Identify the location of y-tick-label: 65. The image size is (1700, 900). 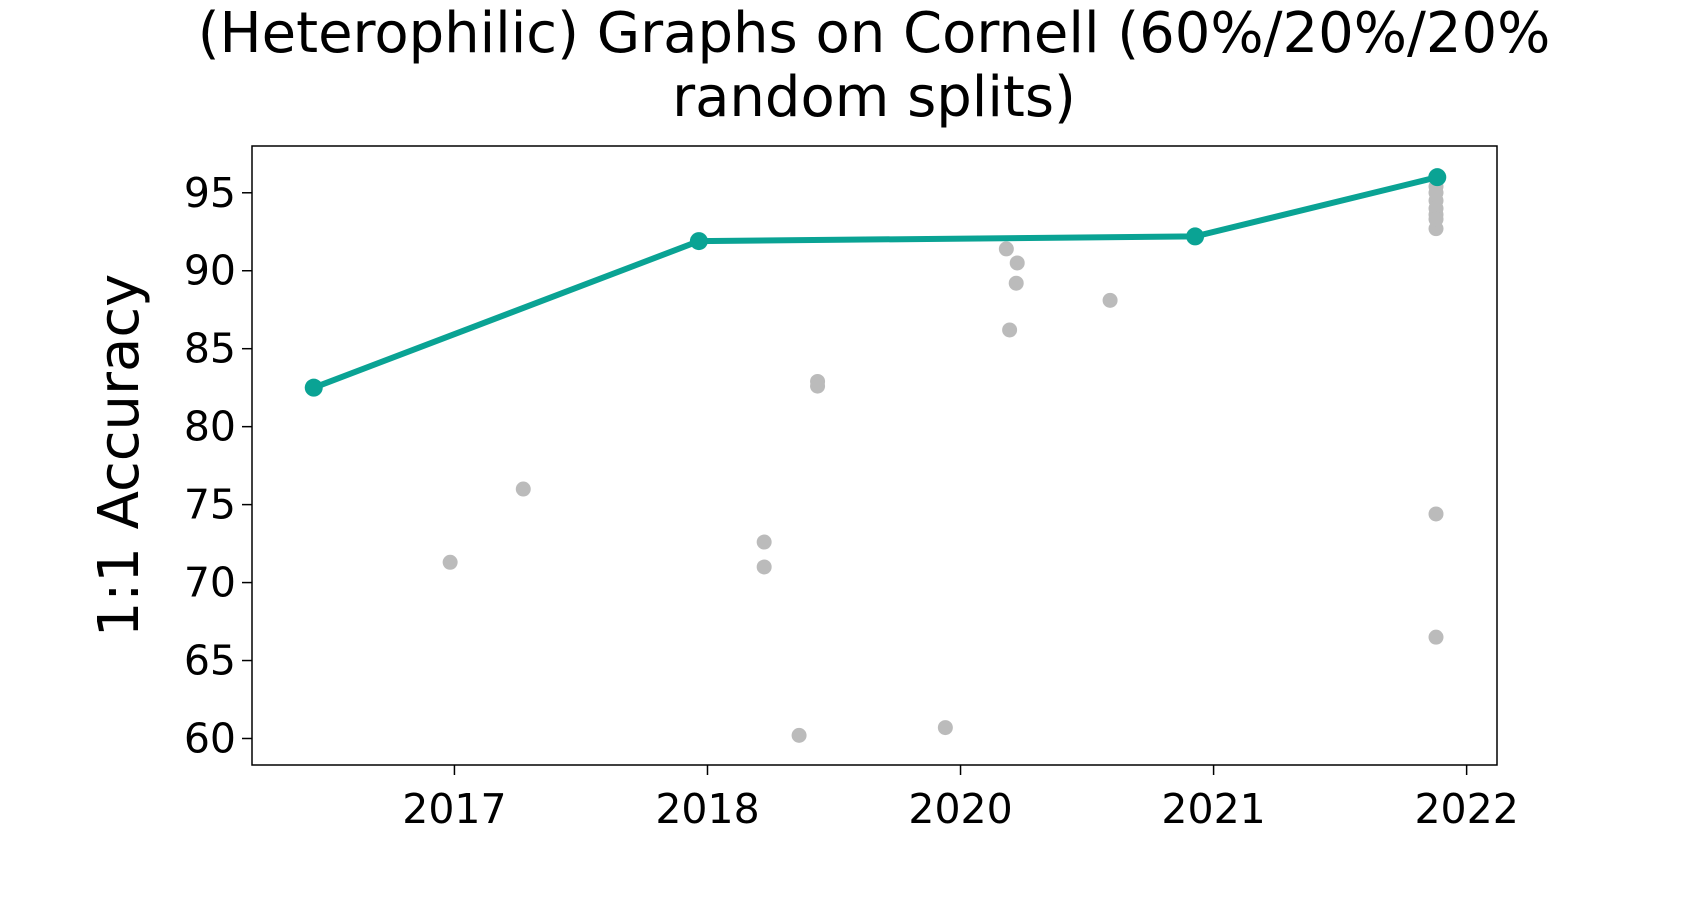
(210, 661).